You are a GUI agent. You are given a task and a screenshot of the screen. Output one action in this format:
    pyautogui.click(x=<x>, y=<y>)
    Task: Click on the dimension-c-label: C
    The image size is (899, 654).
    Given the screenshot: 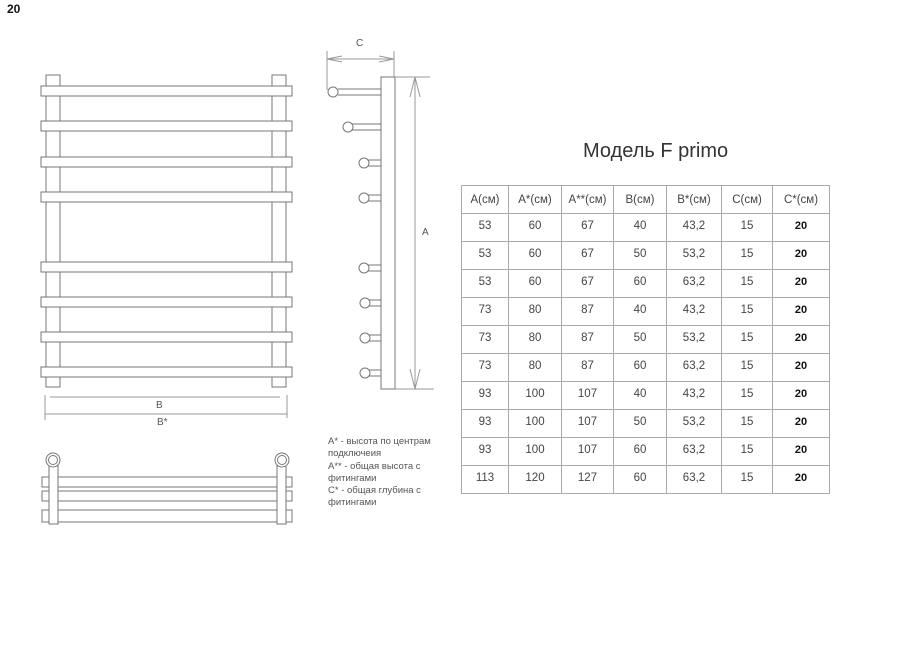 What is the action you would take?
    pyautogui.click(x=360, y=43)
    